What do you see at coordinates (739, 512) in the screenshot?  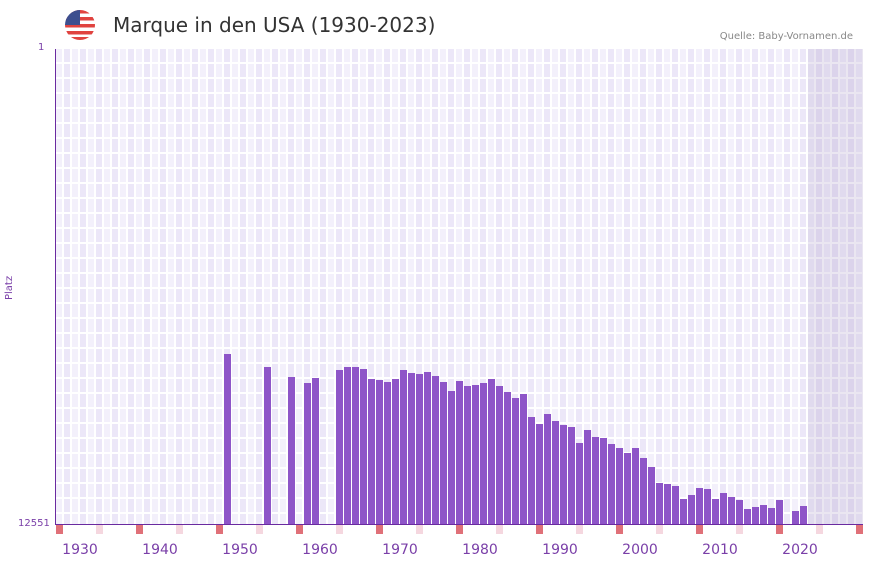 I see `bar-2014` at bounding box center [739, 512].